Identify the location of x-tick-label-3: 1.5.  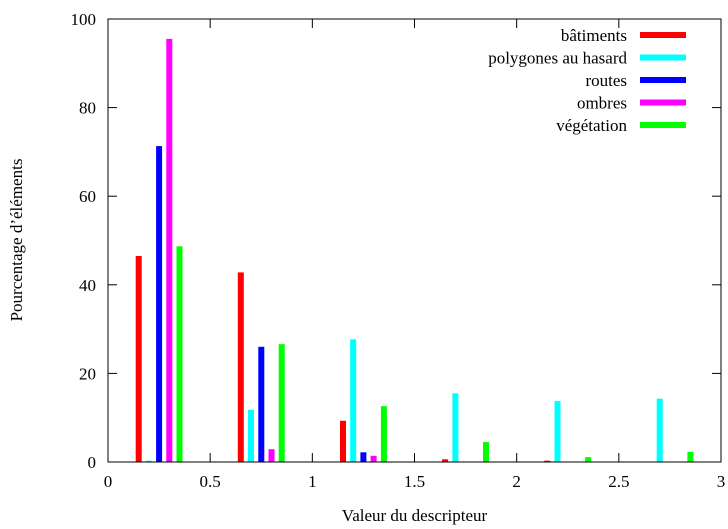
(414, 481).